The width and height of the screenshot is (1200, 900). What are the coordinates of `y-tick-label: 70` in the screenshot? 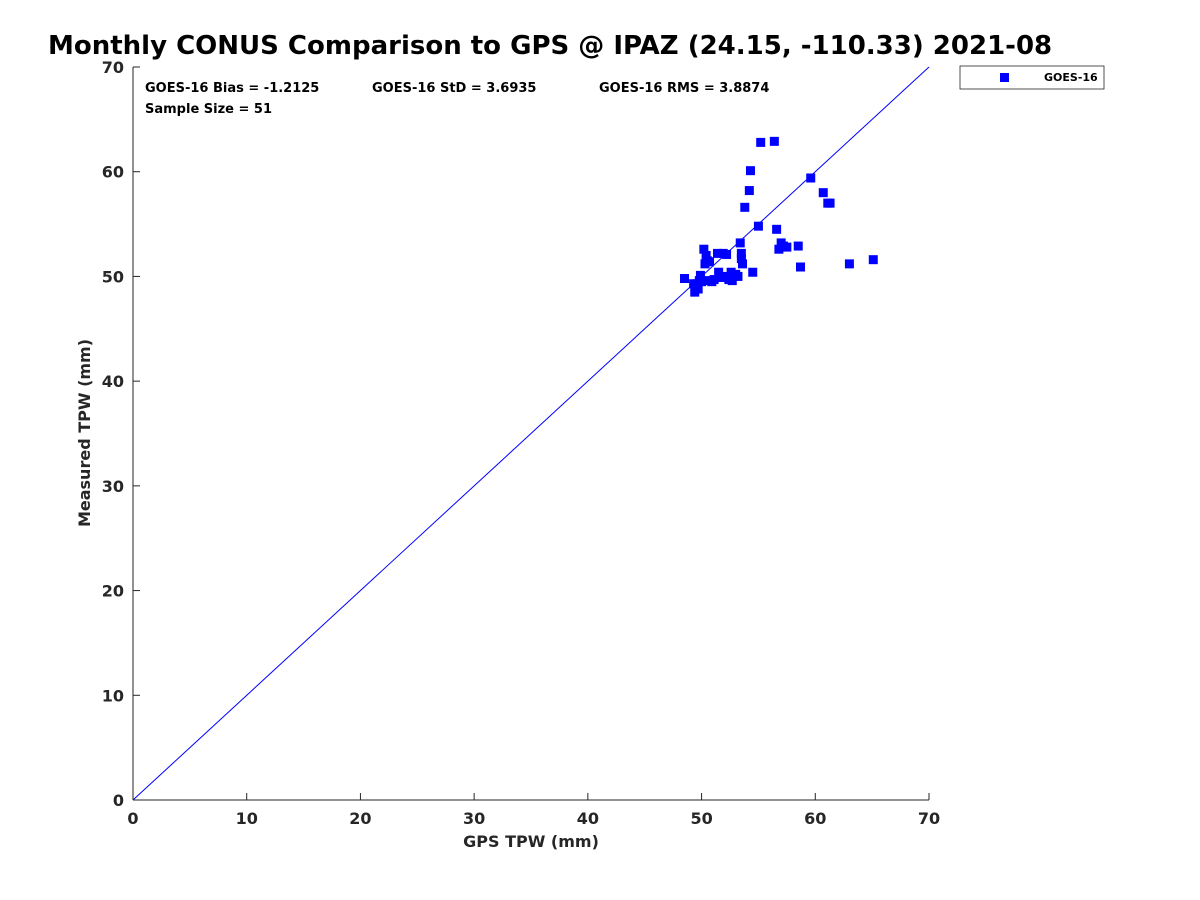 It's located at (113, 67).